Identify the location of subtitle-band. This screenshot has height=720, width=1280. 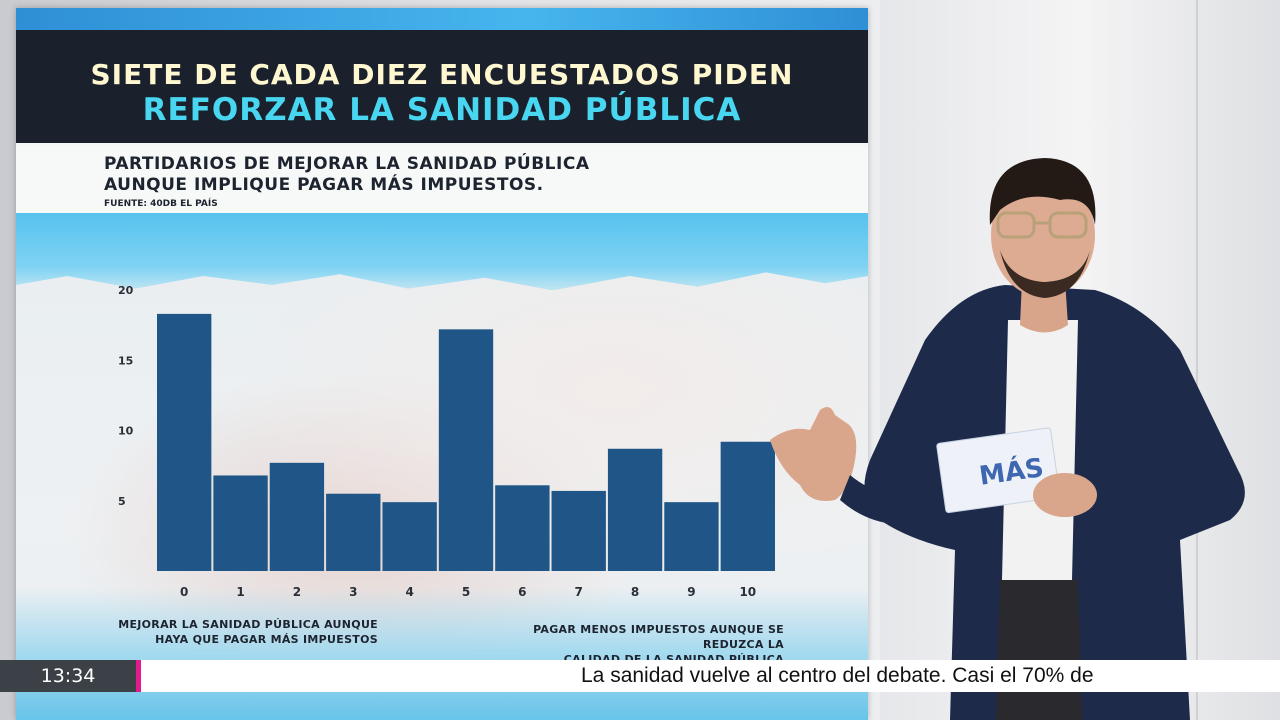
(442, 181).